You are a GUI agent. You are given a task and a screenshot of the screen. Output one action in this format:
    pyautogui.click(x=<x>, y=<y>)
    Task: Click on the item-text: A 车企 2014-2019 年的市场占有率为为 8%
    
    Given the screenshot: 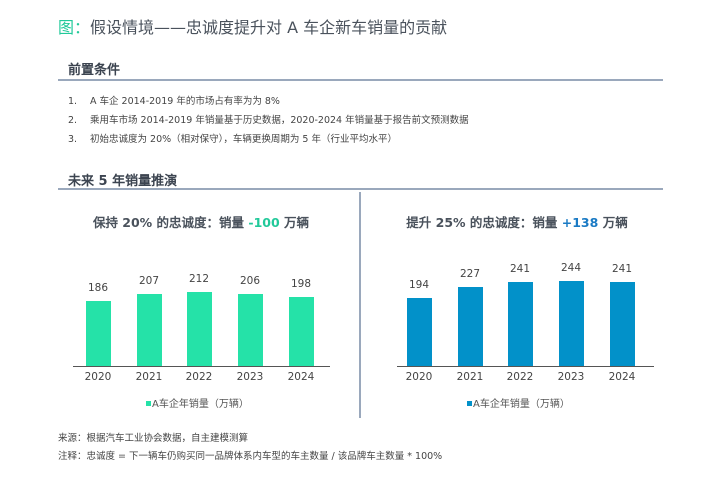 What is the action you would take?
    pyautogui.click(x=185, y=101)
    